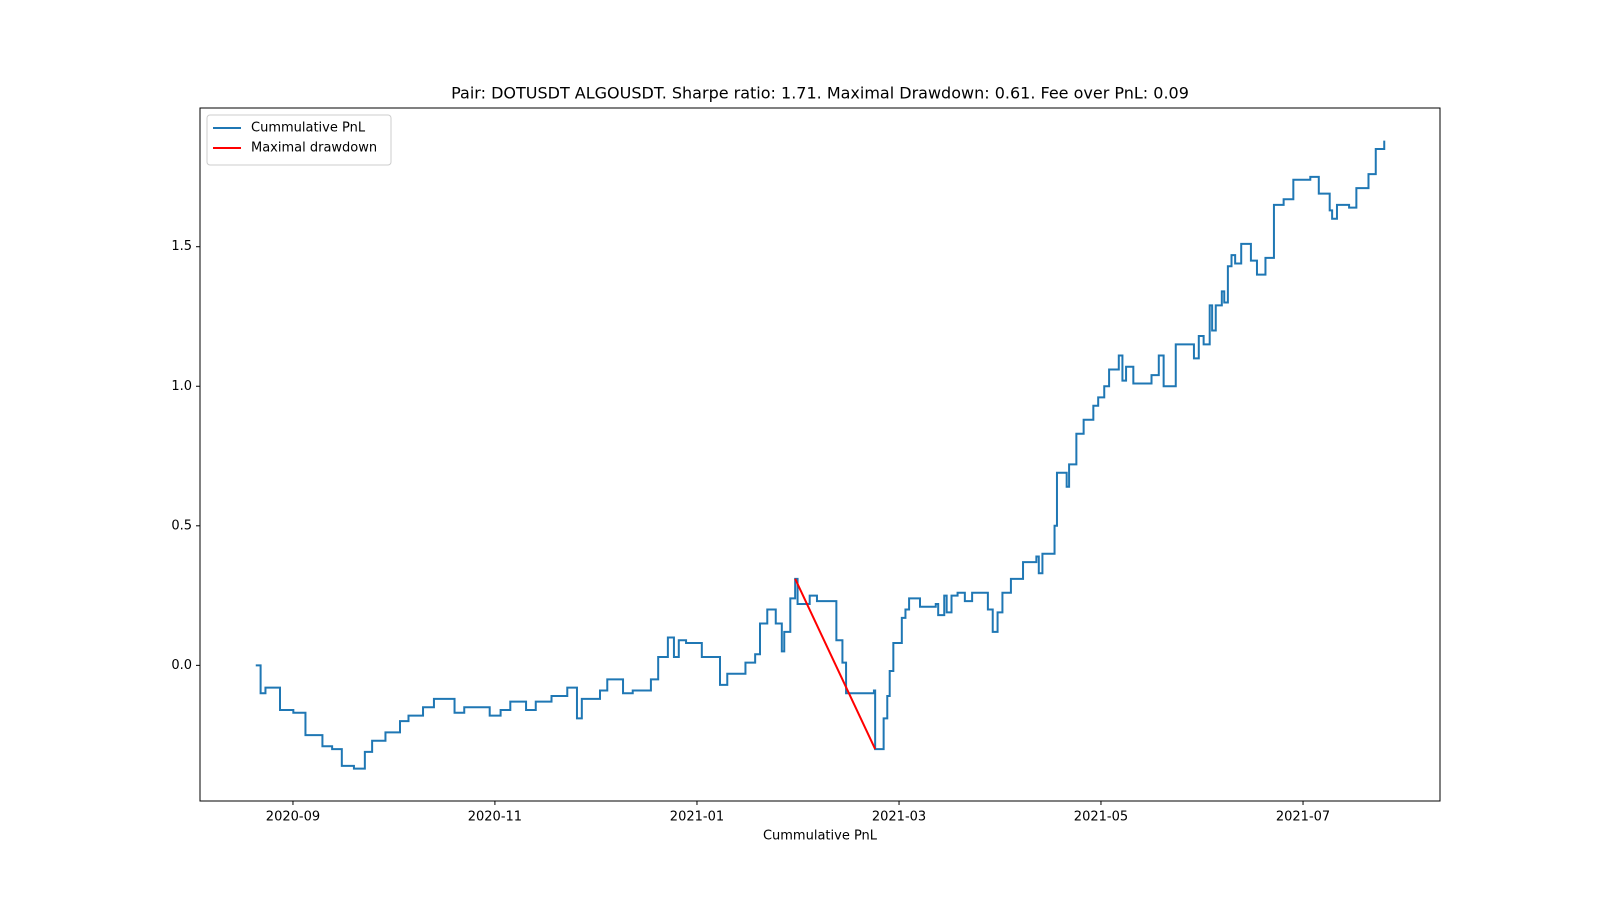  Describe the element at coordinates (1101, 817) in the screenshot. I see `x-tick-label: 2021-05` at that location.